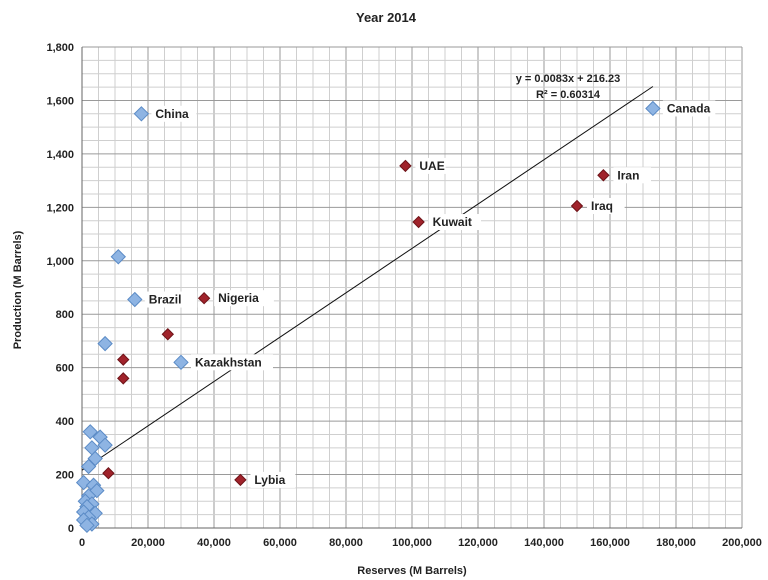 This screenshot has width=768, height=580. I want to click on x-tick-label: 140,000, so click(544, 543).